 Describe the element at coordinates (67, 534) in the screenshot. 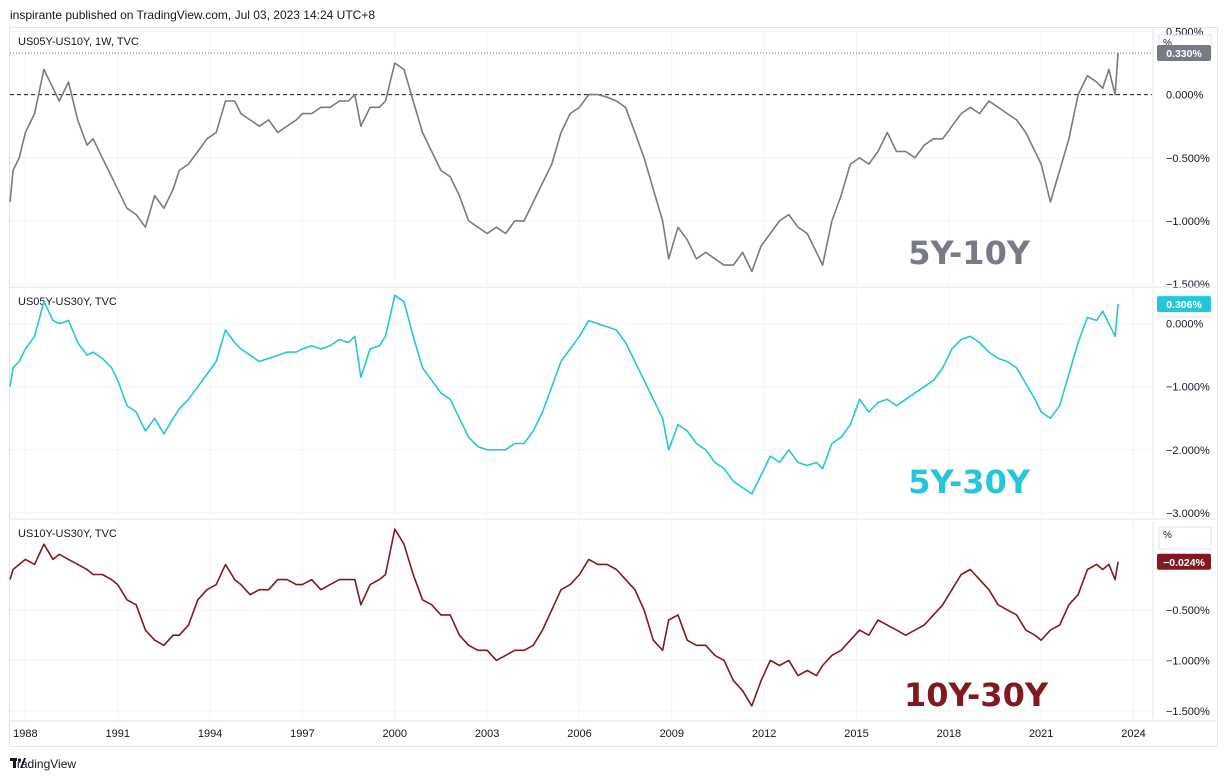

I see `symbol-label: US10Y-US30Y, TVC` at that location.